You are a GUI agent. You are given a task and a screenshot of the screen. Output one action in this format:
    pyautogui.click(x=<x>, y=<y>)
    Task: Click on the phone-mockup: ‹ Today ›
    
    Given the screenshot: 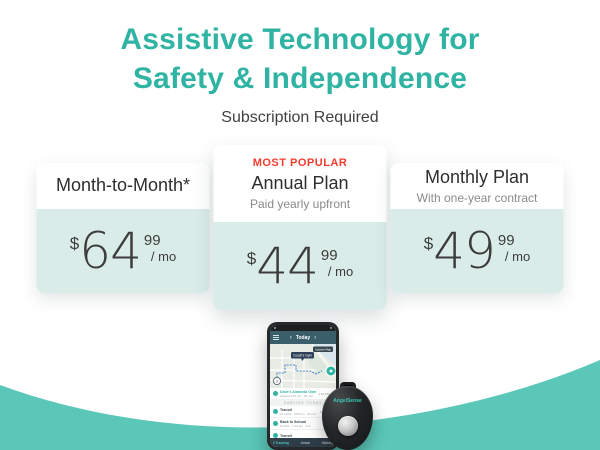 What is the action you would take?
    pyautogui.click(x=303, y=386)
    